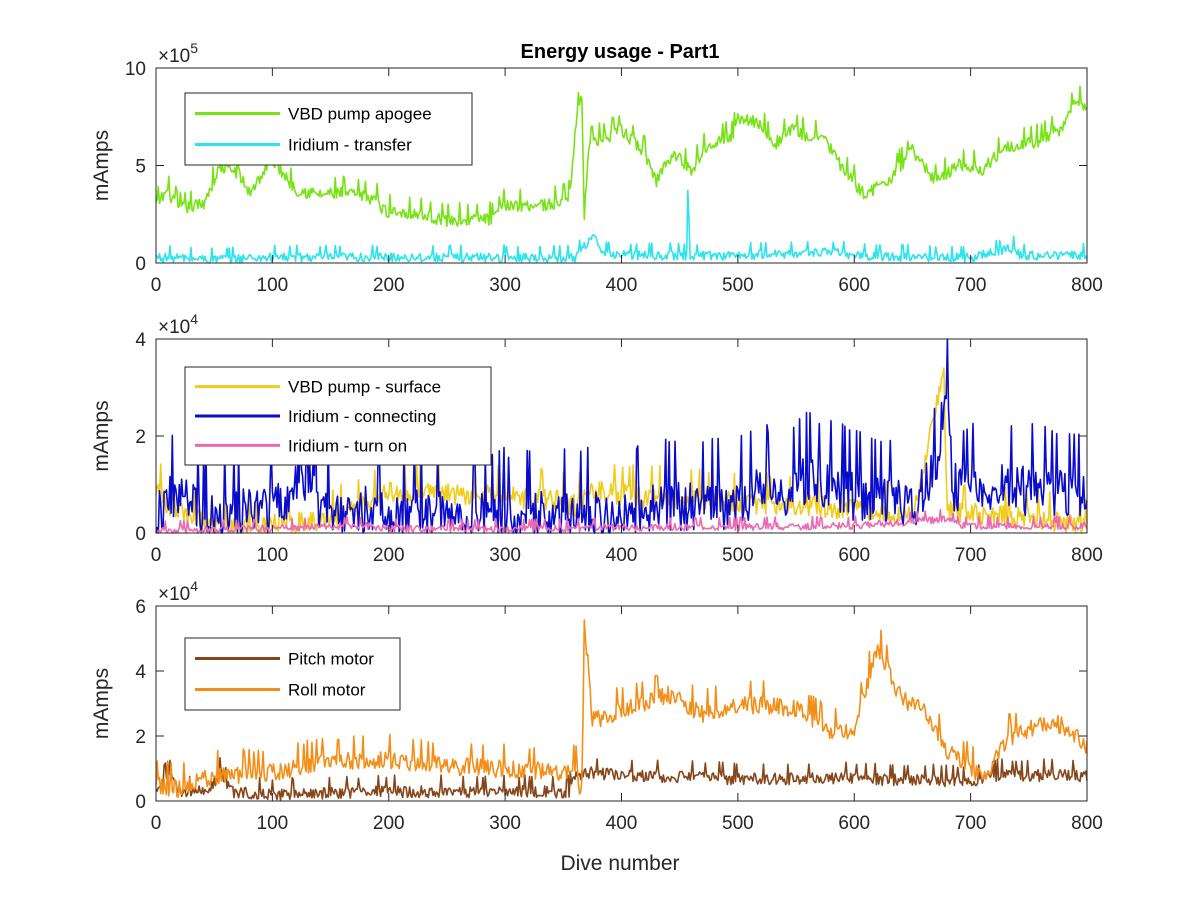 The image size is (1200, 905). What do you see at coordinates (621, 779) in the screenshot?
I see `series-line-pitch-motor` at bounding box center [621, 779].